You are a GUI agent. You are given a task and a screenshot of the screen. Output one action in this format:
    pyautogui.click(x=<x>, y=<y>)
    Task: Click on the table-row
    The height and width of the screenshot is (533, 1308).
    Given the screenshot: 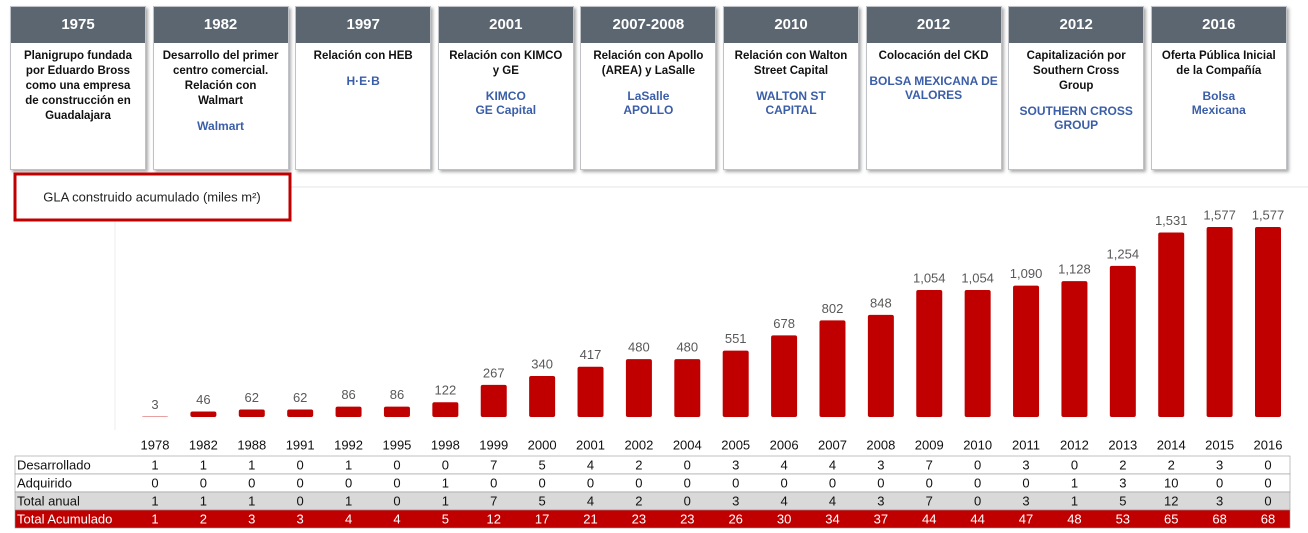 What is the action you would take?
    pyautogui.click(x=652, y=519)
    